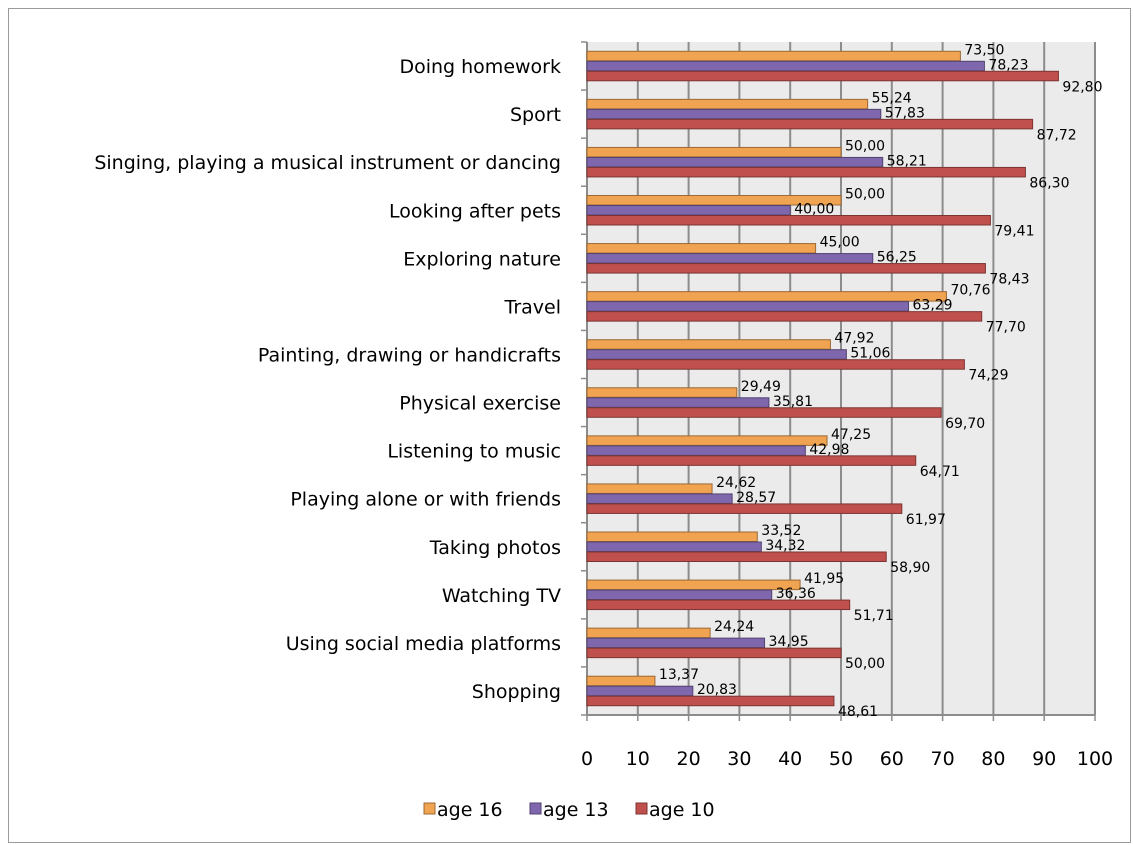 The height and width of the screenshot is (845, 1133). I want to click on data-label: 55,24, so click(892, 98).